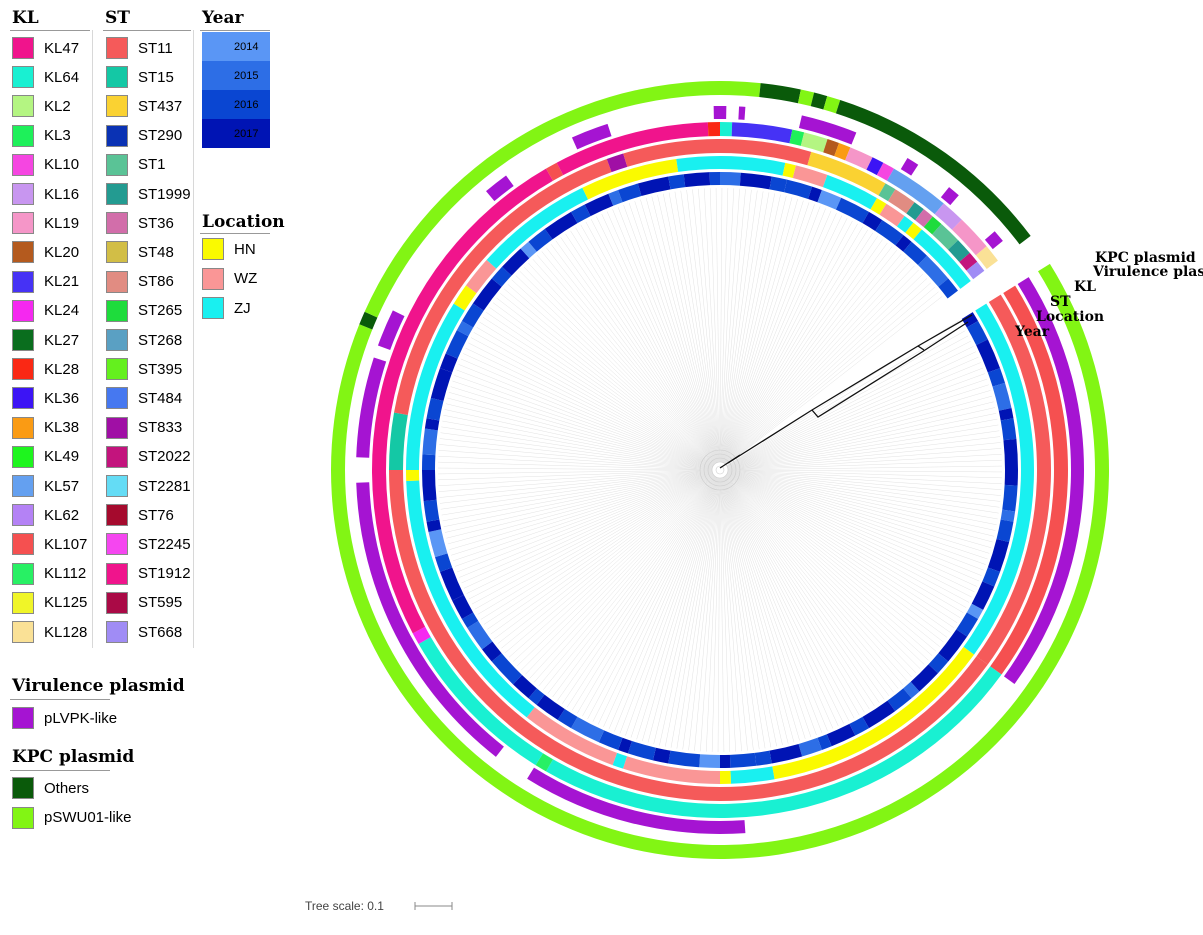  I want to click on st-legend-label: ST290, so click(160, 136).